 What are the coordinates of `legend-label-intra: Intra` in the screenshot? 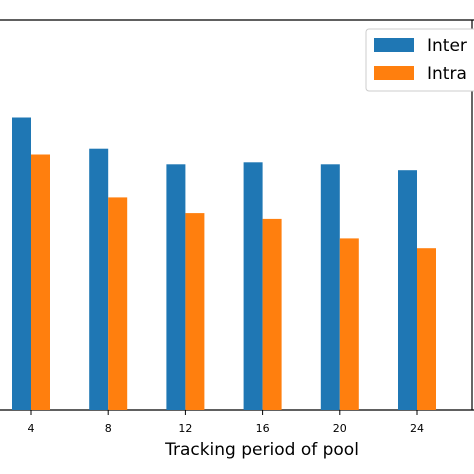 It's located at (447, 74).